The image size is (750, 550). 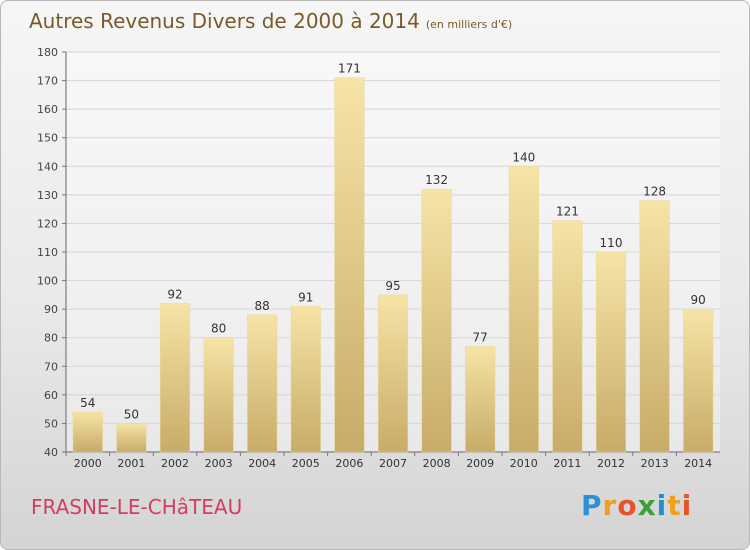 What do you see at coordinates (262, 306) in the screenshot?
I see `data-label: 88` at bounding box center [262, 306].